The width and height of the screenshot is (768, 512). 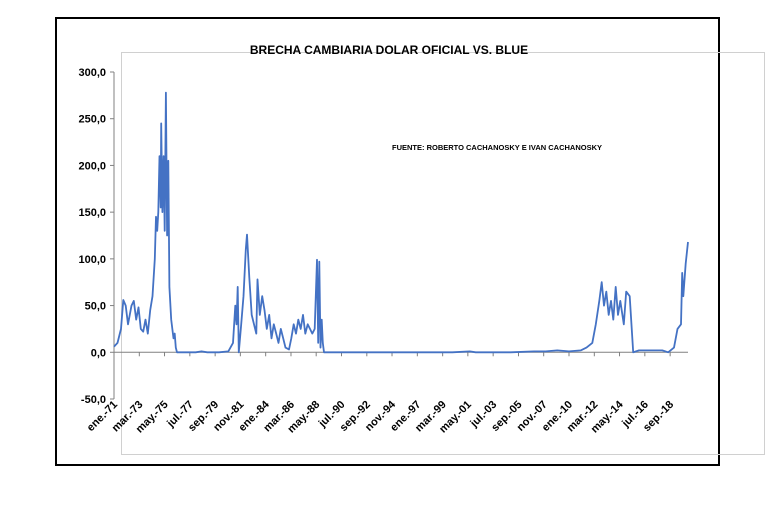 I want to click on y-axis: 300,0 250,0 200,0 150,0 100,0 50,0 0,0 -50,0, so click(x=96, y=236).